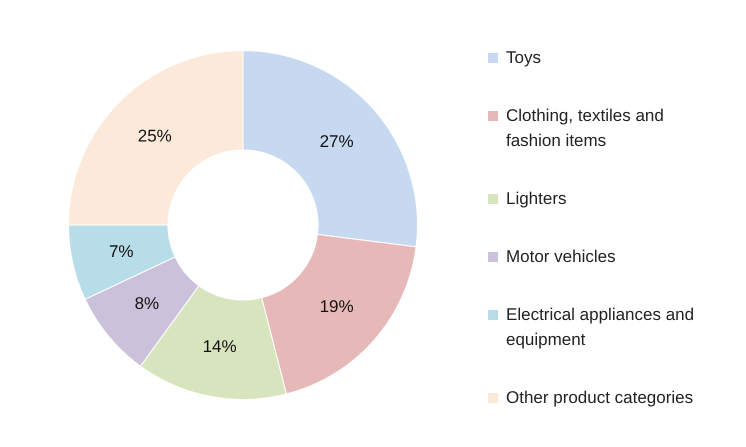  Describe the element at coordinates (121, 251) in the screenshot. I see `data-label: 7%` at that location.